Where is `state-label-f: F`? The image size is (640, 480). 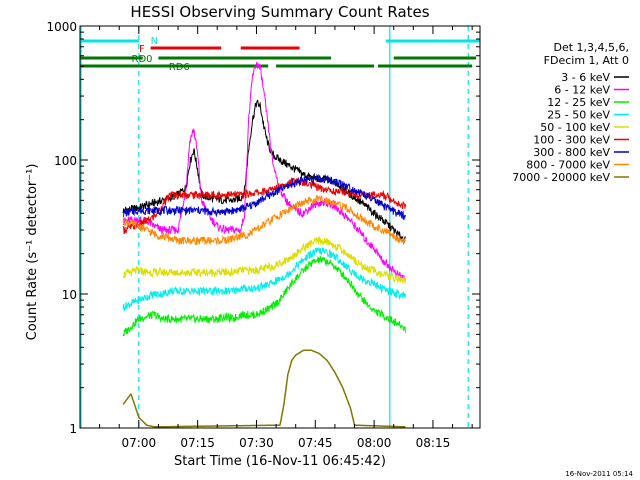 state-label-f: F is located at coordinates (142, 49).